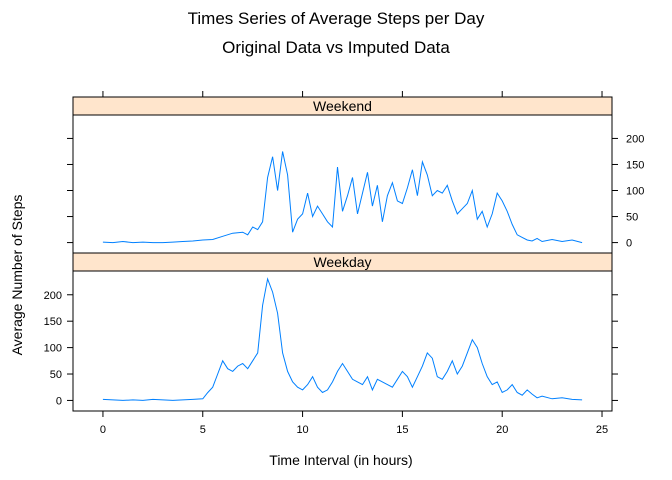 The width and height of the screenshot is (672, 480). What do you see at coordinates (342, 262) in the screenshot?
I see `strip-label-weekday: Weekday` at bounding box center [342, 262].